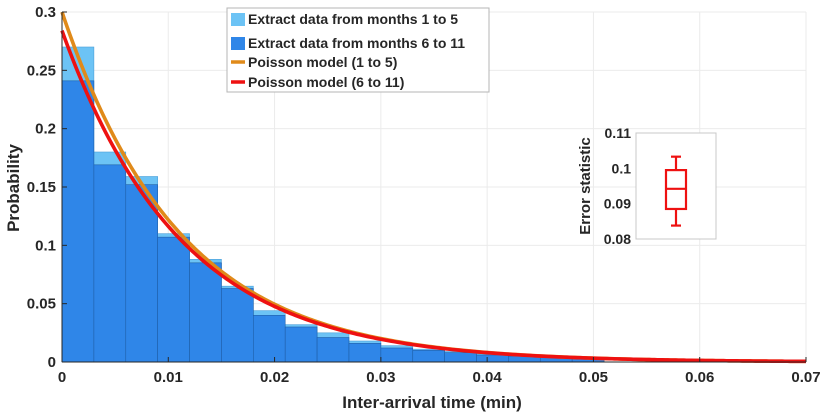  I want to click on x-tick-label-6: 0.06, so click(699, 377).